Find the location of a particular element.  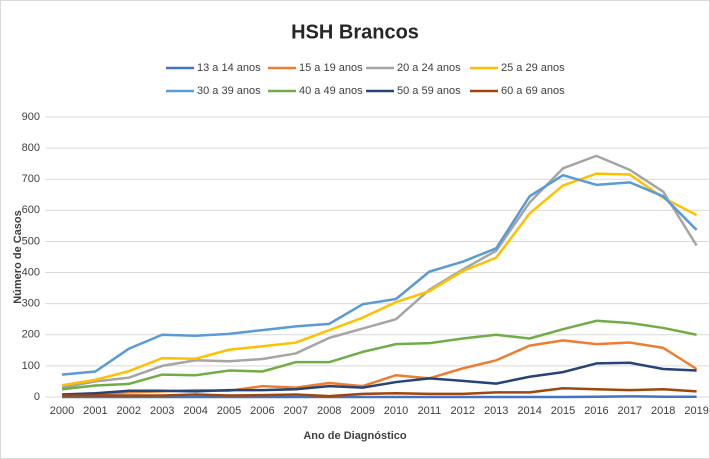

x-tick-label: 2012 is located at coordinates (463, 411).